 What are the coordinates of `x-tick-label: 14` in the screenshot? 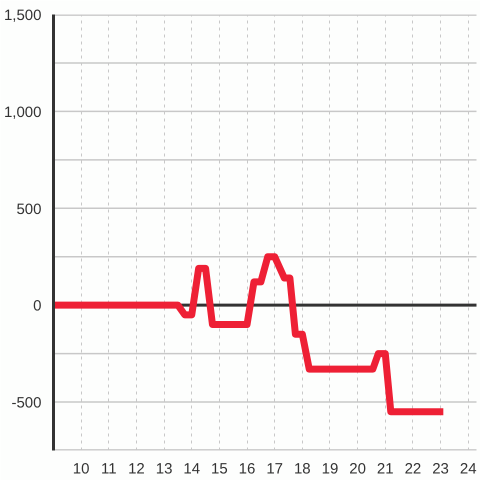 It's located at (191, 469).